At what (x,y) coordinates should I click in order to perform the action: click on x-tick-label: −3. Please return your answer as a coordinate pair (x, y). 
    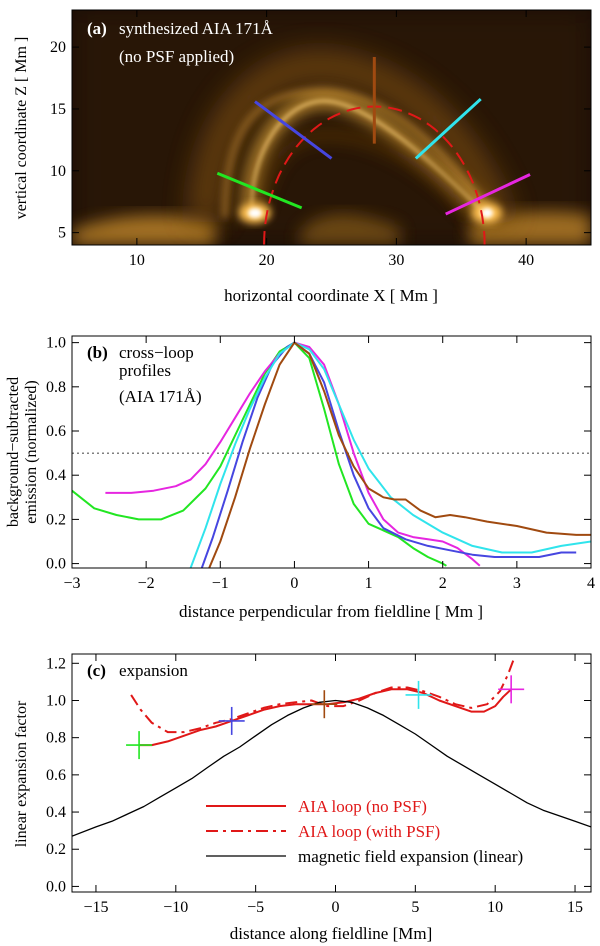
    Looking at the image, I should click on (71, 583).